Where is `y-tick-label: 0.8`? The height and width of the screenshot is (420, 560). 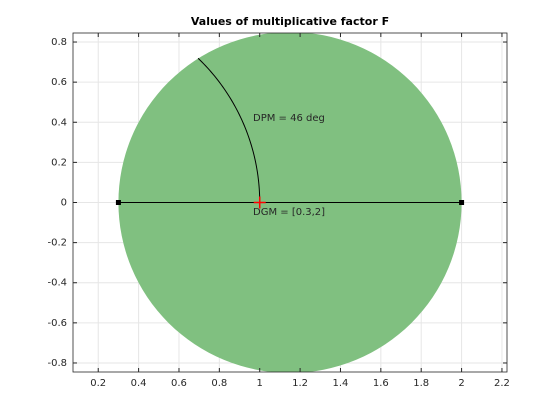 y-tick-label: 0.8 is located at coordinates (59, 42).